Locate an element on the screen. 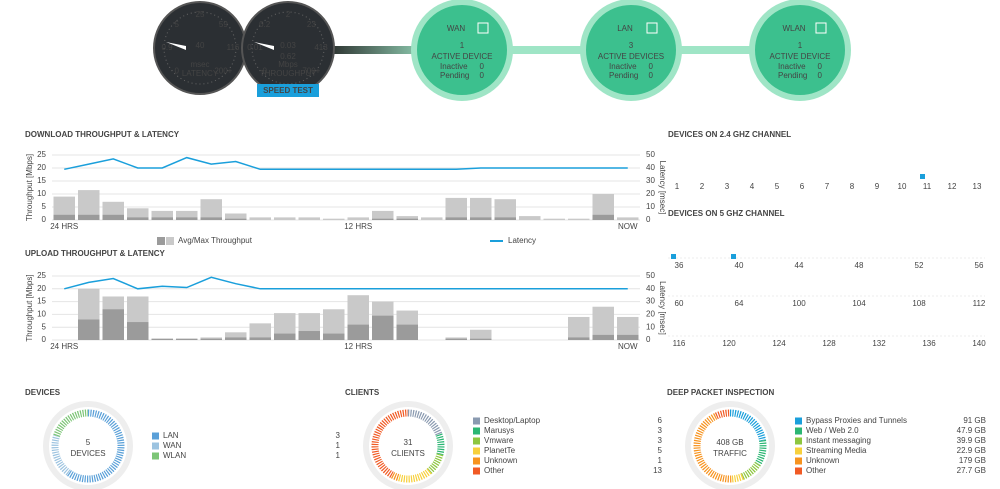 This screenshot has height=489, width=1000. channel-label: 116 is located at coordinates (679, 343).